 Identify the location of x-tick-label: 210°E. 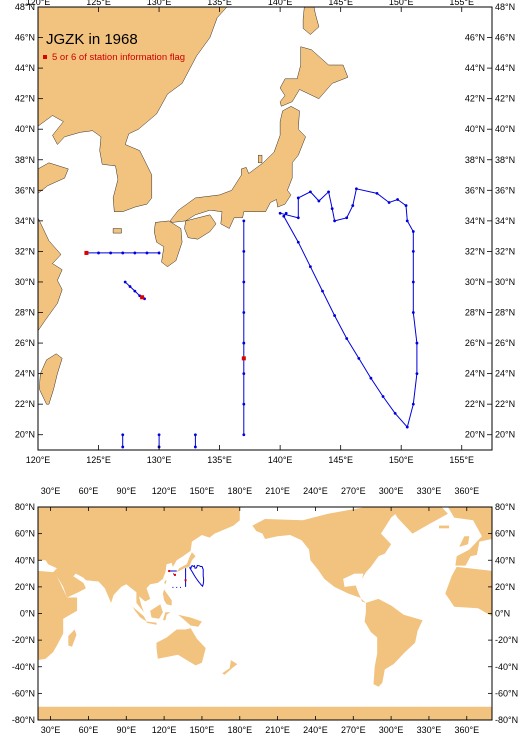
(277, 730).